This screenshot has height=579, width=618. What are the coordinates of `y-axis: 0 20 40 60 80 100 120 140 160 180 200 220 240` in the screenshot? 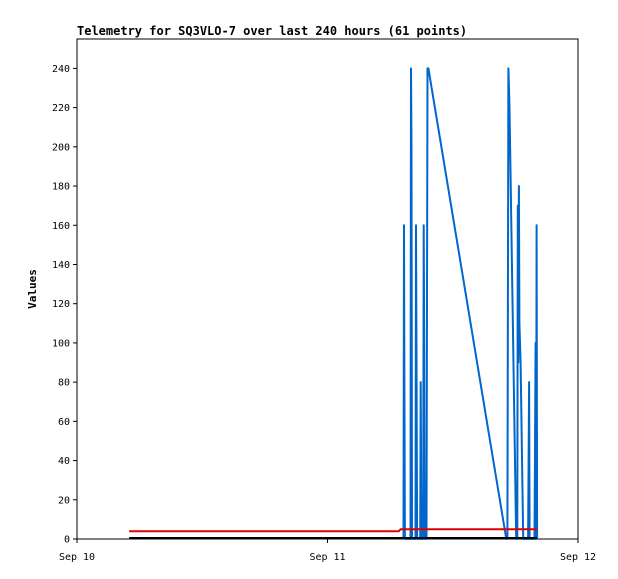 It's located at (64, 305).